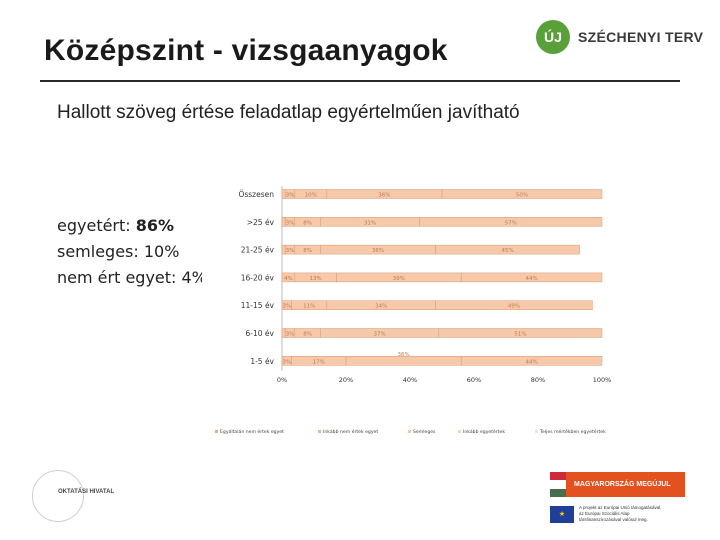 Image resolution: width=720 pixels, height=540 pixels. Describe the element at coordinates (346, 380) in the screenshot. I see `x-tick-label: 20%` at that location.